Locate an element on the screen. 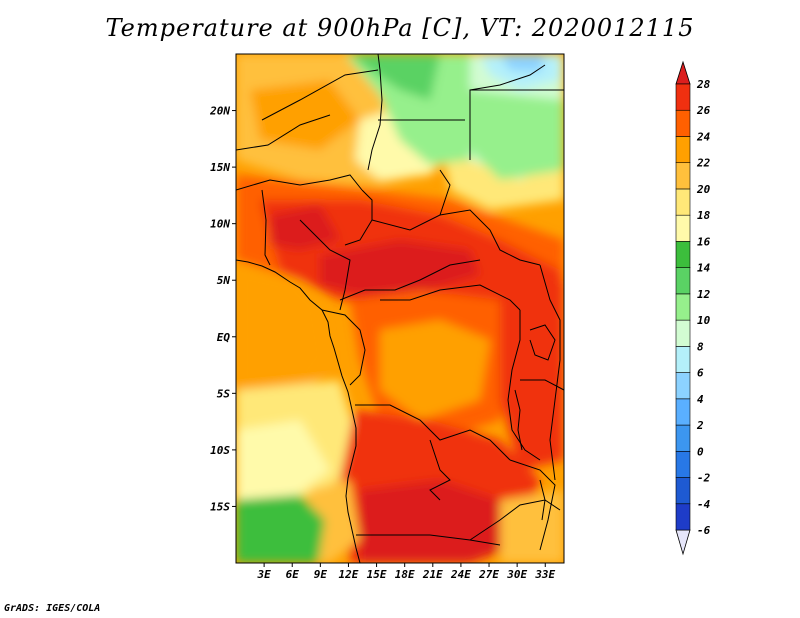 Image resolution: width=800 pixels, height=618 pixels. colorbar-label: 2 is located at coordinates (700, 425).